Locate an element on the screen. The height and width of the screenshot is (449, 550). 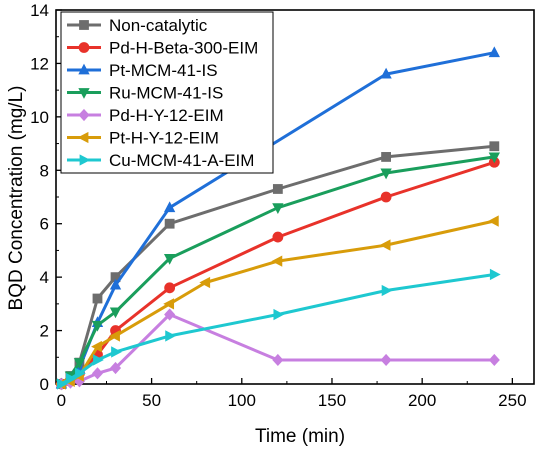
legend-item: Ru-MCM-41-IS is located at coordinates (145, 93).